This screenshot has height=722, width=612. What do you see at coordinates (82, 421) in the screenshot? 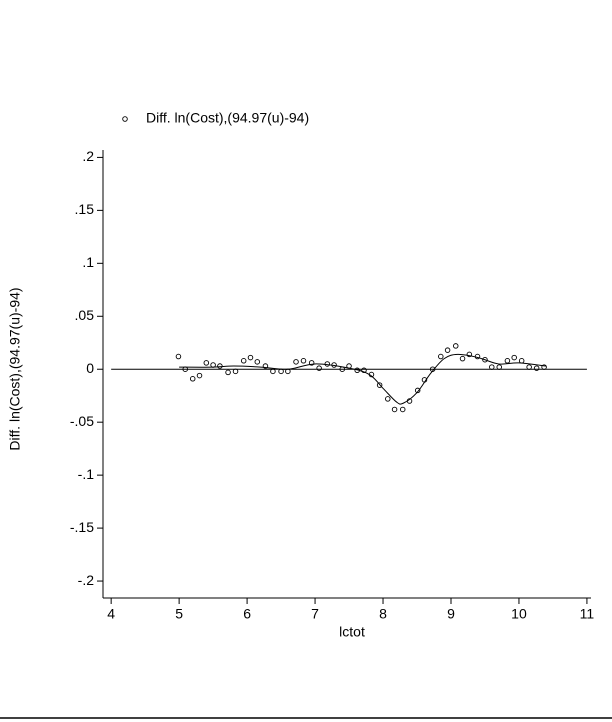
I see `y-tick-label: -.05` at bounding box center [82, 421].